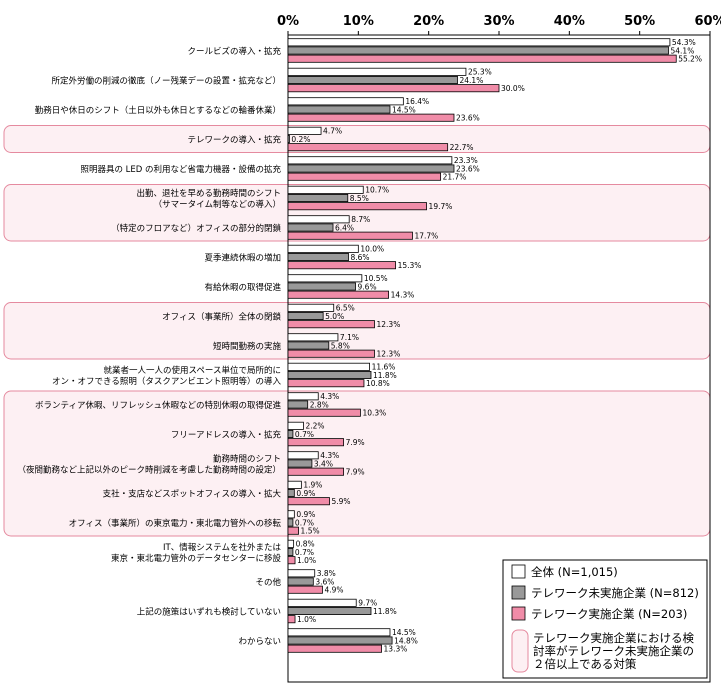  Describe the element at coordinates (259, 642) in the screenshot. I see `category-label-line: わからない` at that location.